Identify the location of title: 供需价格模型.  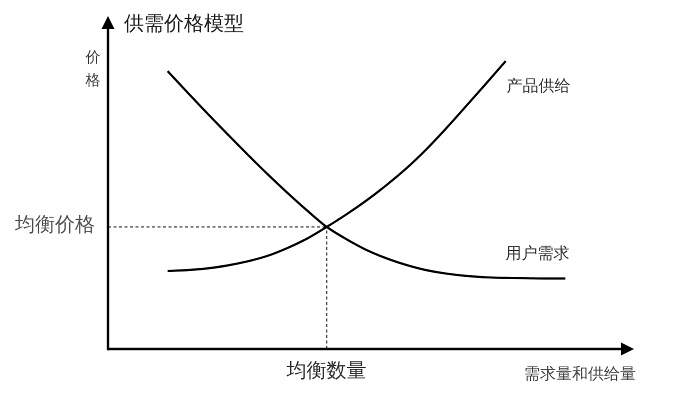
(184, 24).